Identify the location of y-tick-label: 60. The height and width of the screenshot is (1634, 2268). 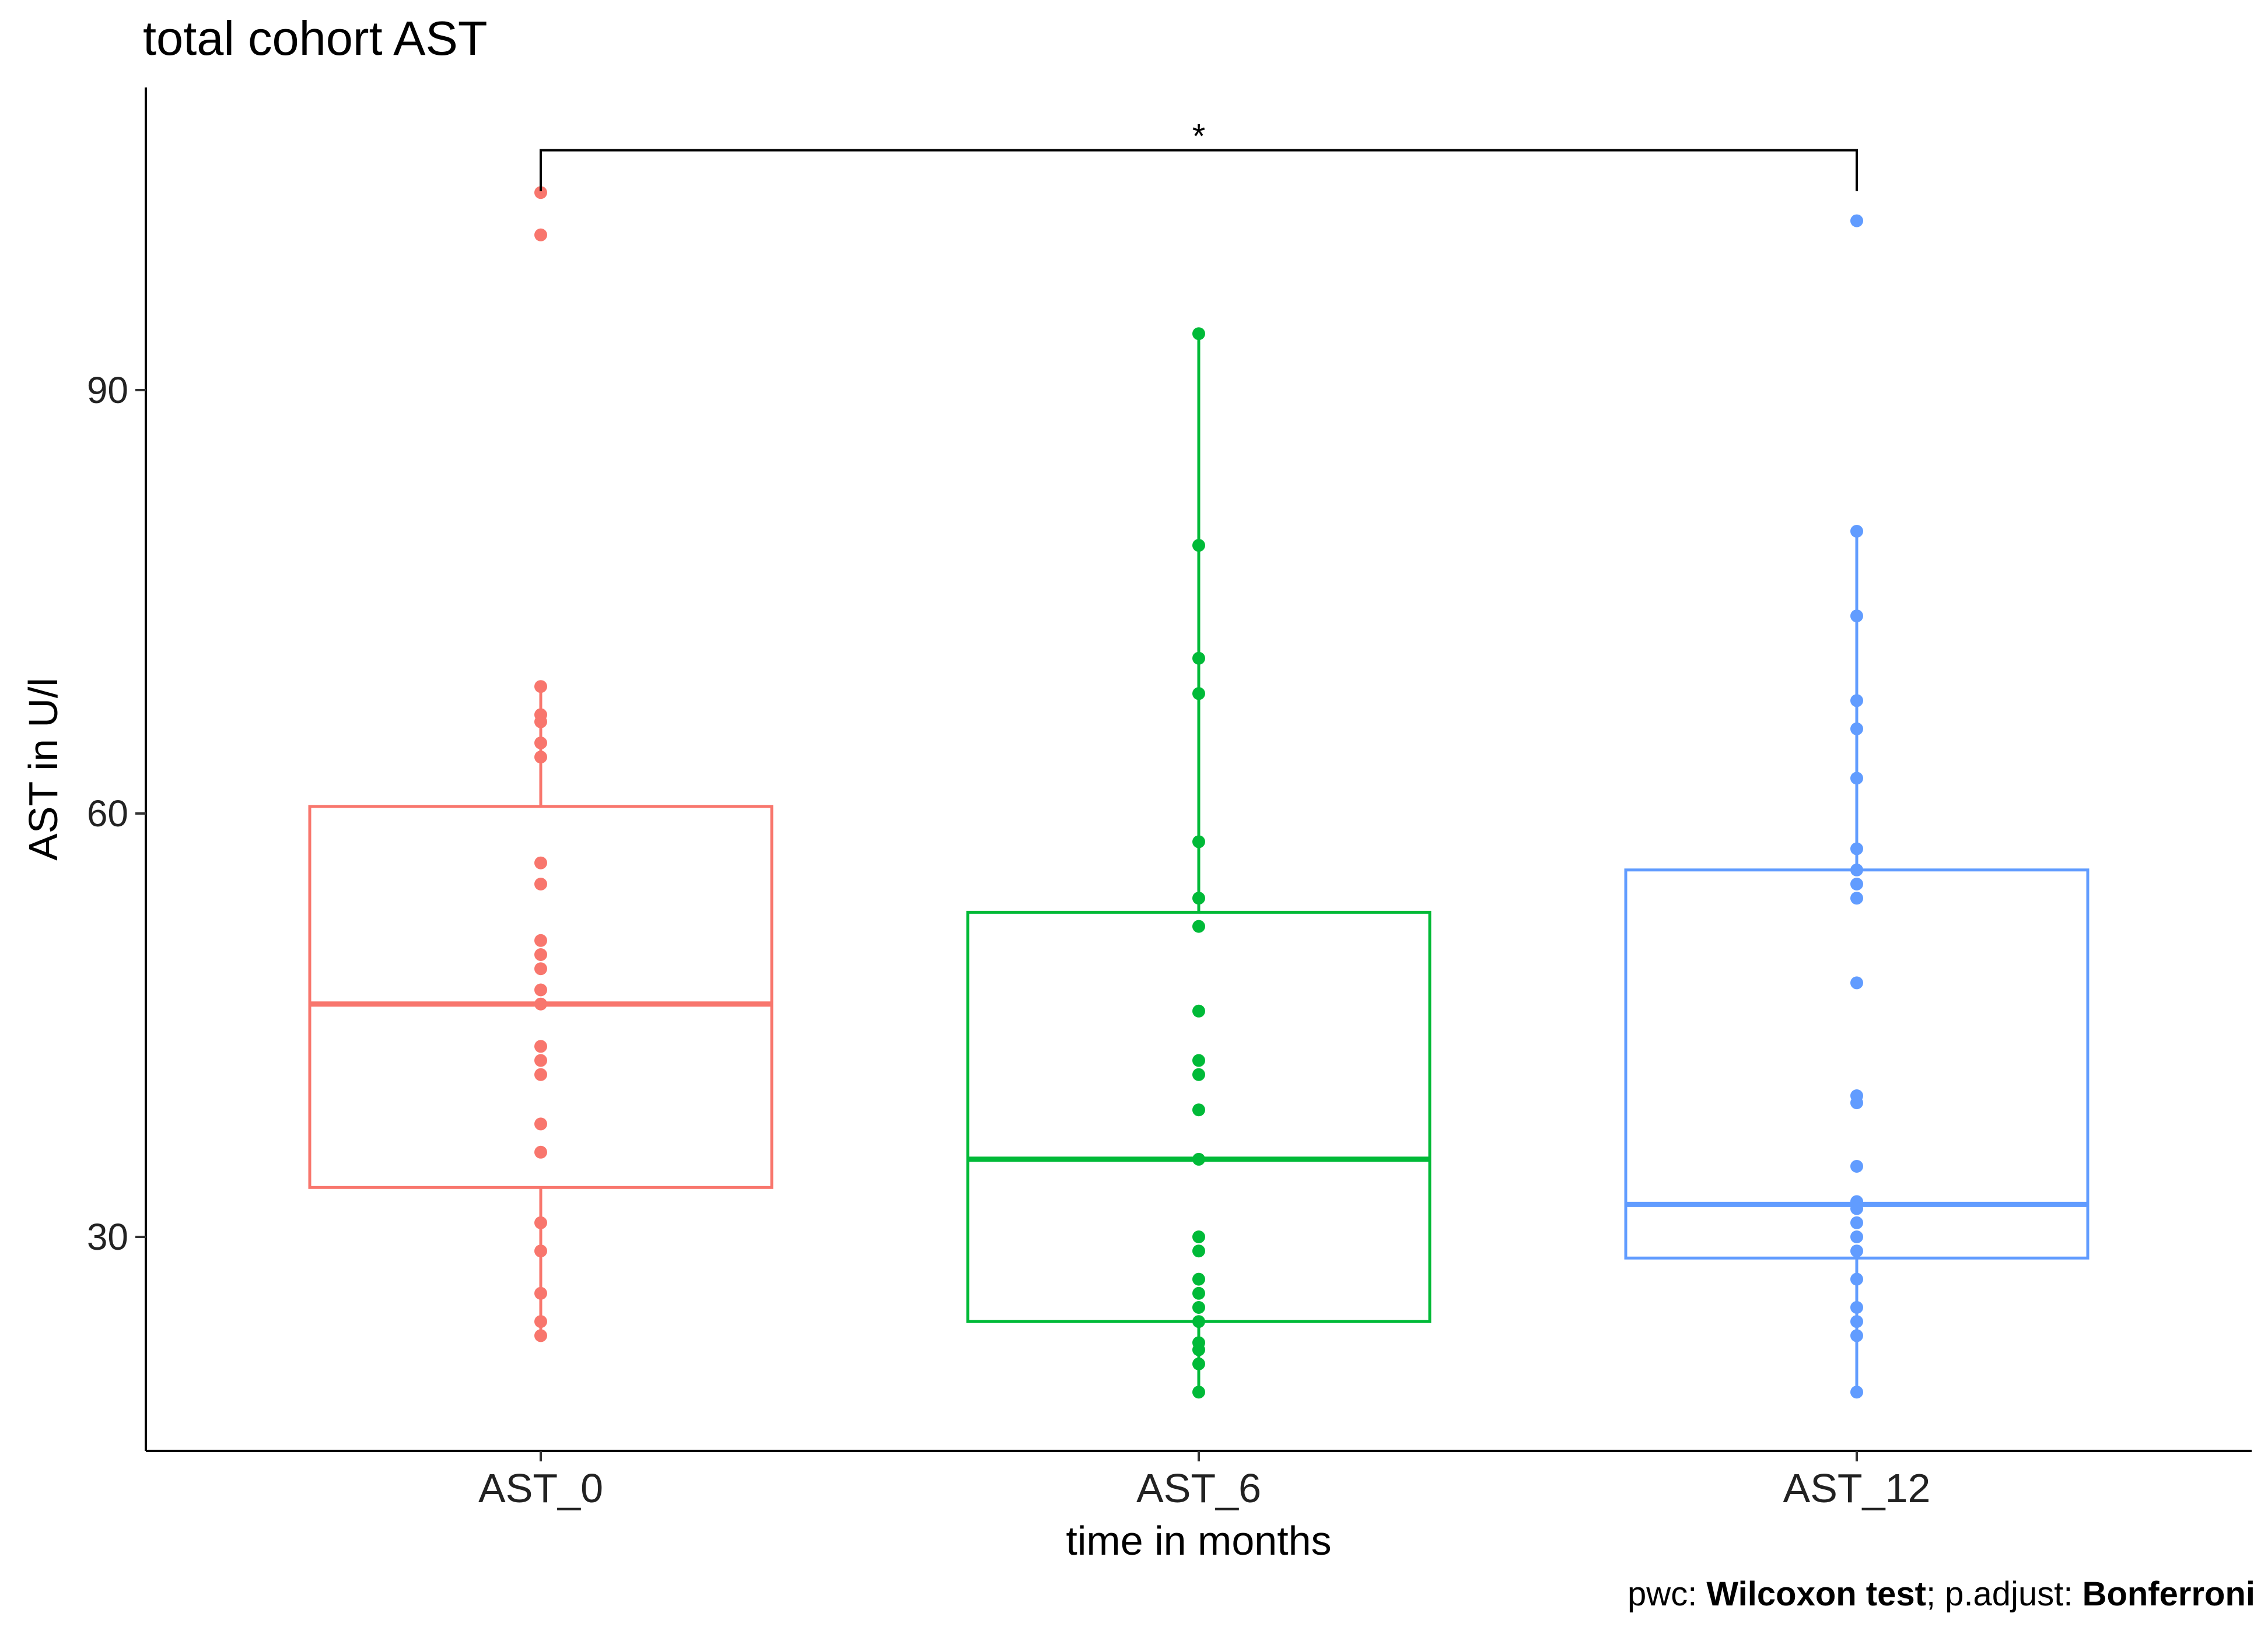
(107, 813).